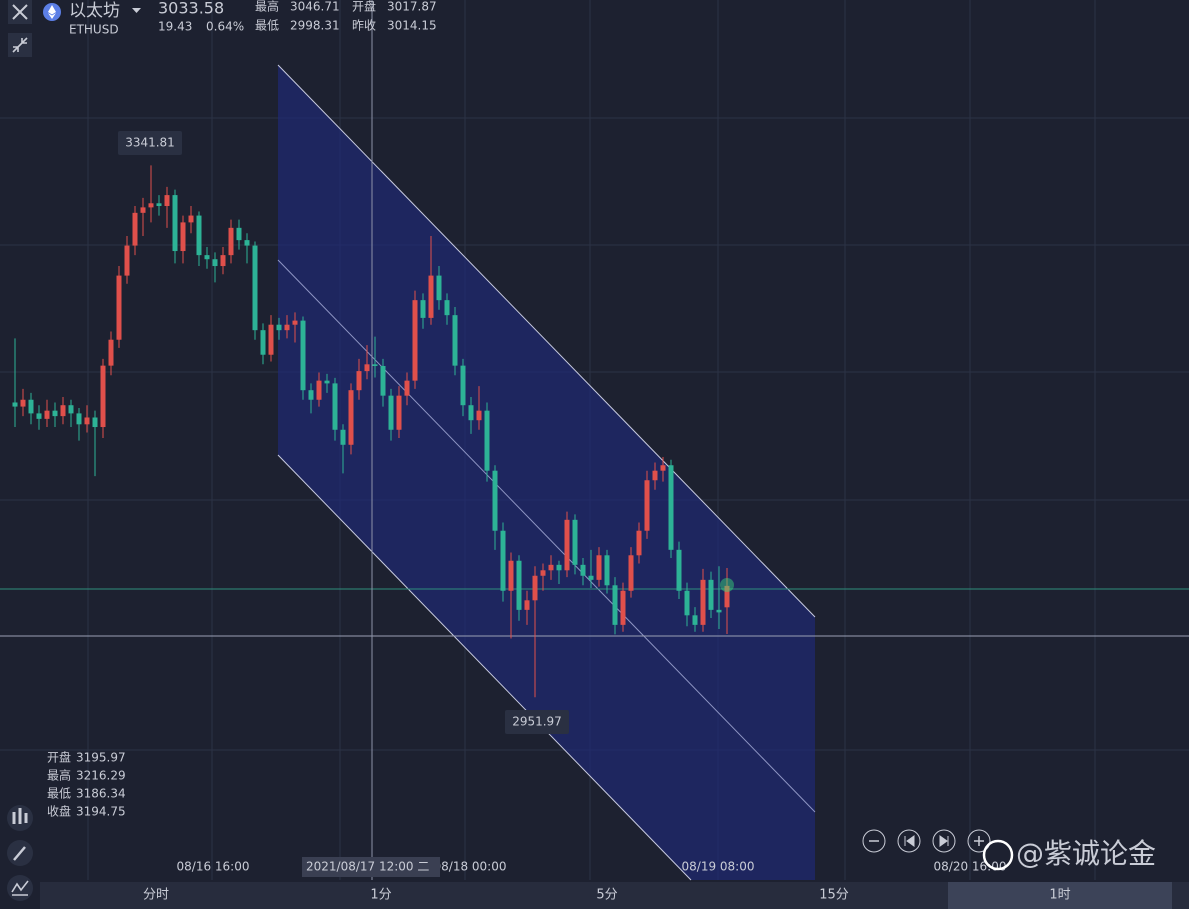 The width and height of the screenshot is (1189, 909). I want to click on tabs: 分时 1分 5分 15分 1时, so click(607, 895).